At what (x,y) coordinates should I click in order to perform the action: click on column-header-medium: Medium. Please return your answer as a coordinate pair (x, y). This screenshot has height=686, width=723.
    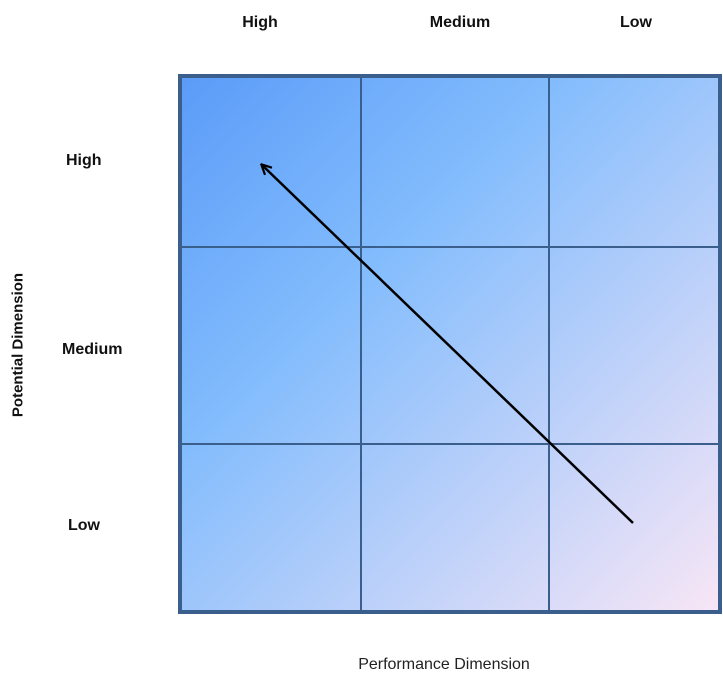
    Looking at the image, I should click on (460, 22).